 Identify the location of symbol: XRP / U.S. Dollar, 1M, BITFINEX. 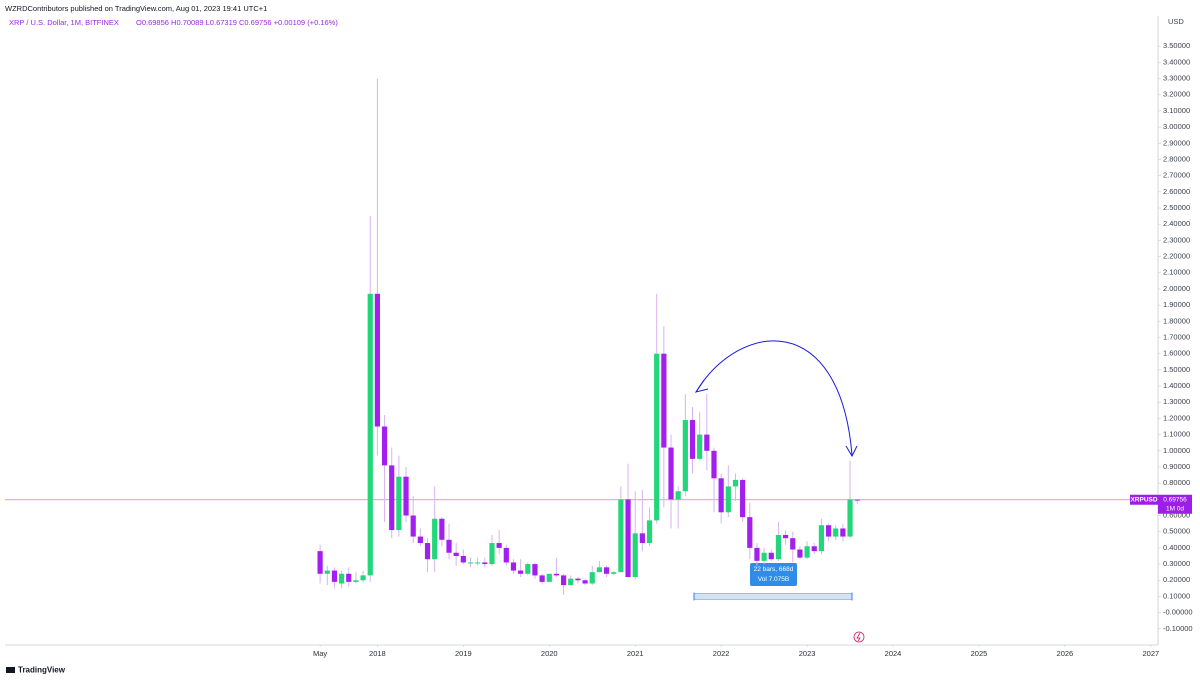
(64, 22).